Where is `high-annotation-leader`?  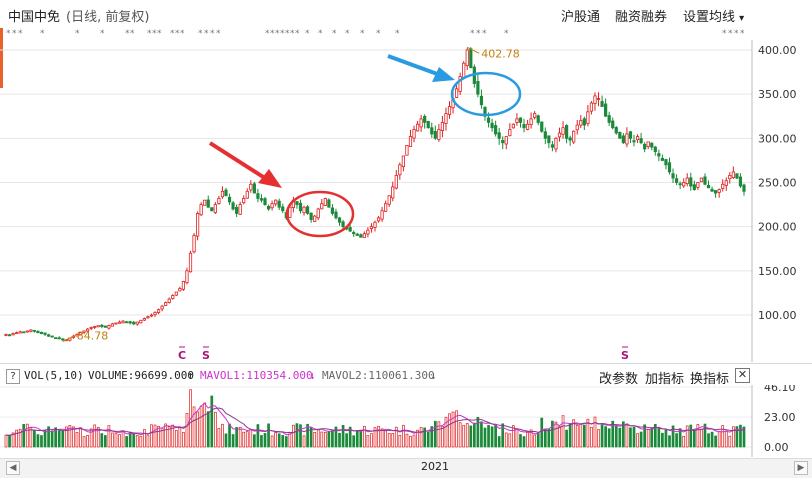 high-annotation-leader is located at coordinates (473, 50).